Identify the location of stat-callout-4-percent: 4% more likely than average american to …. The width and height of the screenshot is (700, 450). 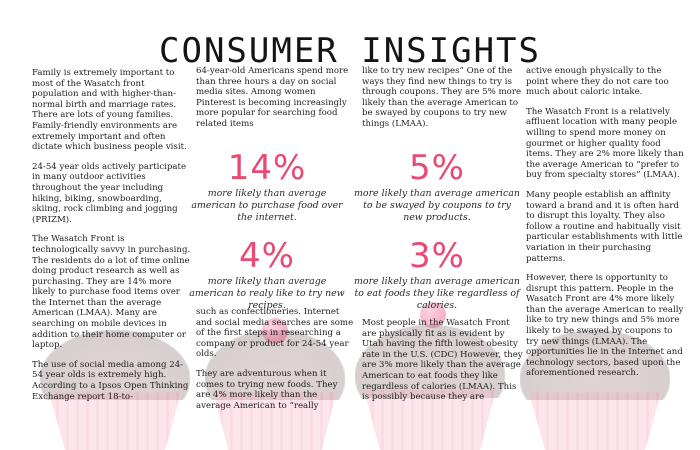
(267, 275).